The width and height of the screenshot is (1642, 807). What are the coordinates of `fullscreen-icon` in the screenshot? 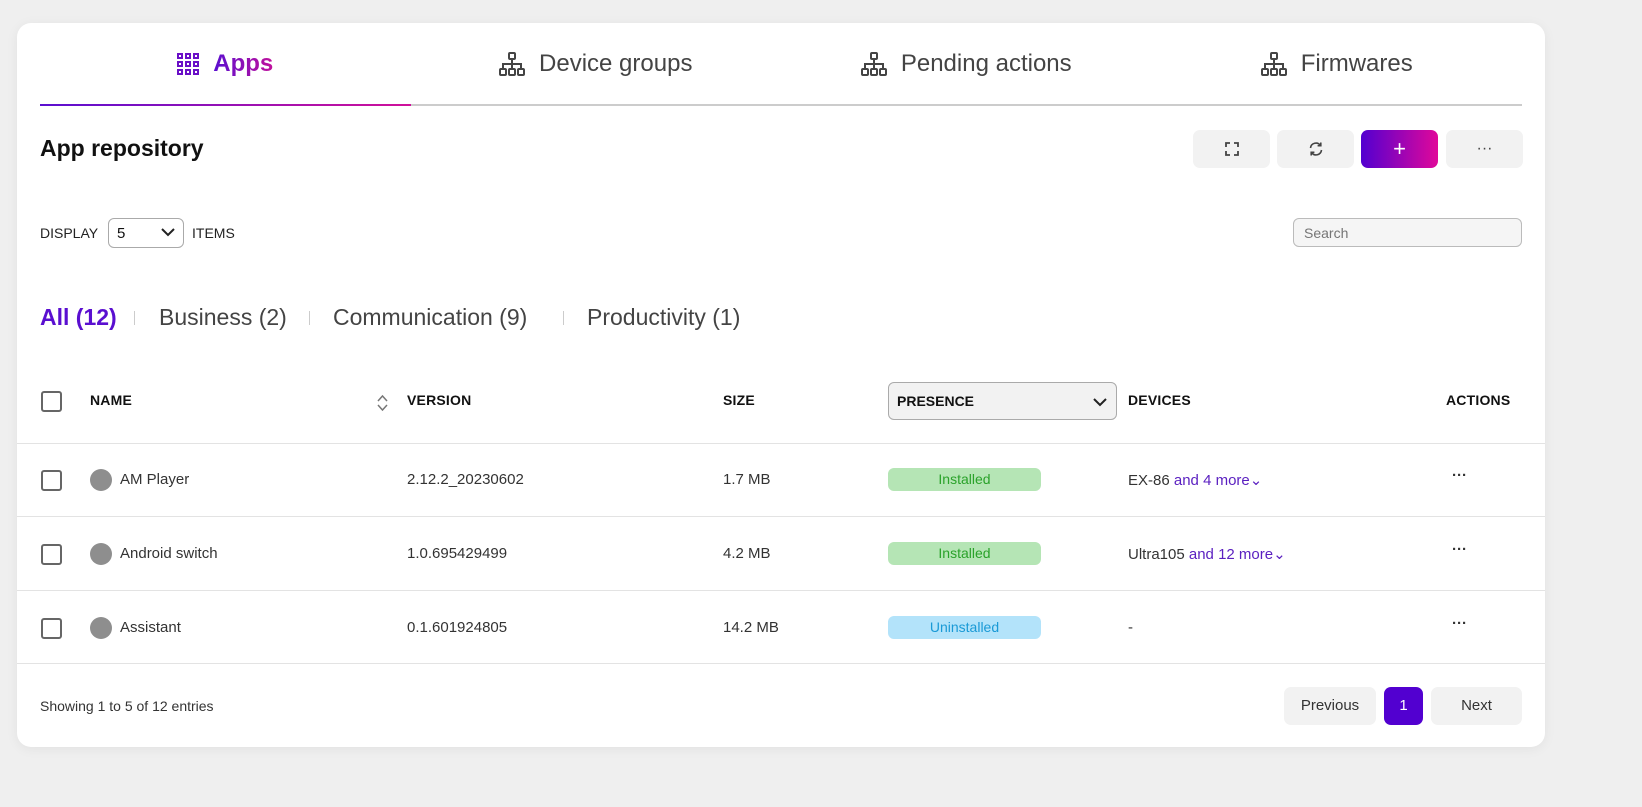 It's located at (1231, 149).